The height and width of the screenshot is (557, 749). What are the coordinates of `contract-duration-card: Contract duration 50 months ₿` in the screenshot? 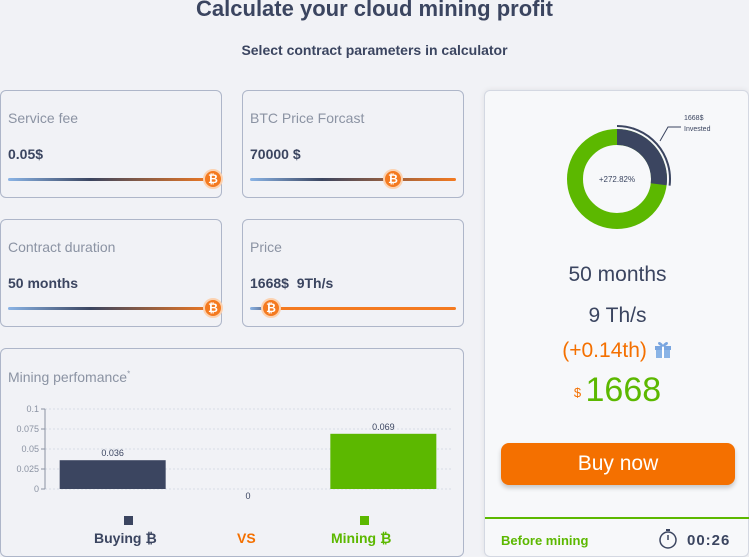 It's located at (111, 273).